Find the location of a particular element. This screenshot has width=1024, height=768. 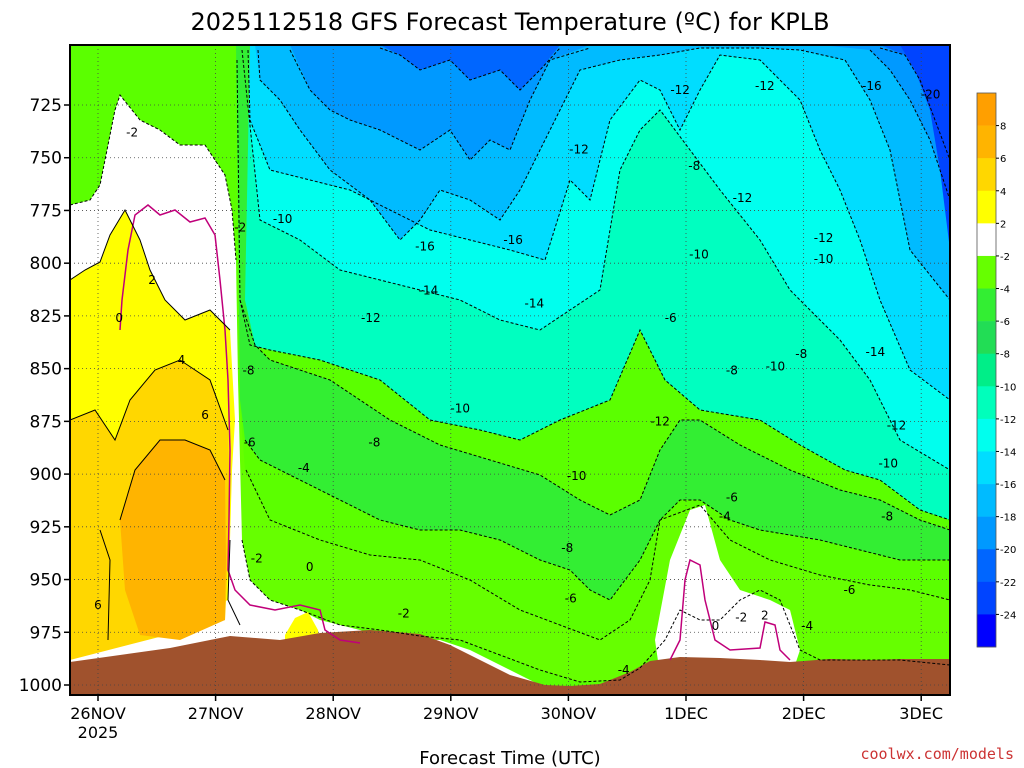

colorbar-label-11: -16 is located at coordinates (1008, 485).